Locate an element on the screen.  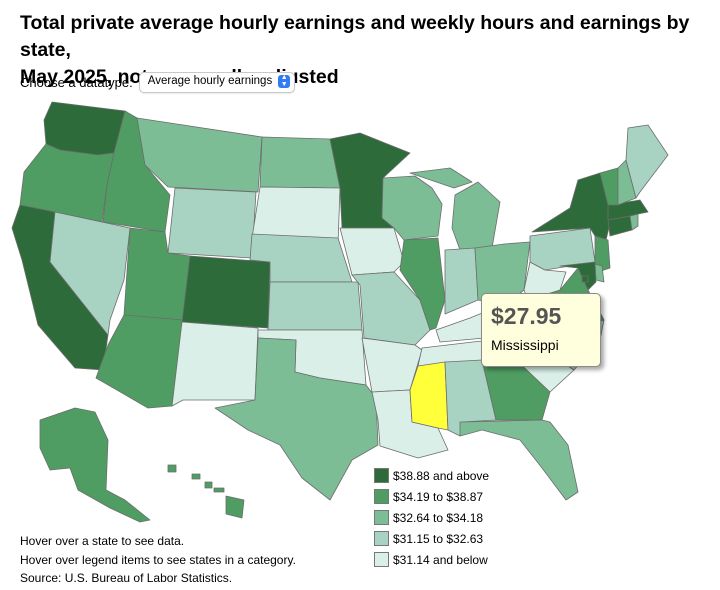
state-district-of-columbia is located at coordinates (585, 279).